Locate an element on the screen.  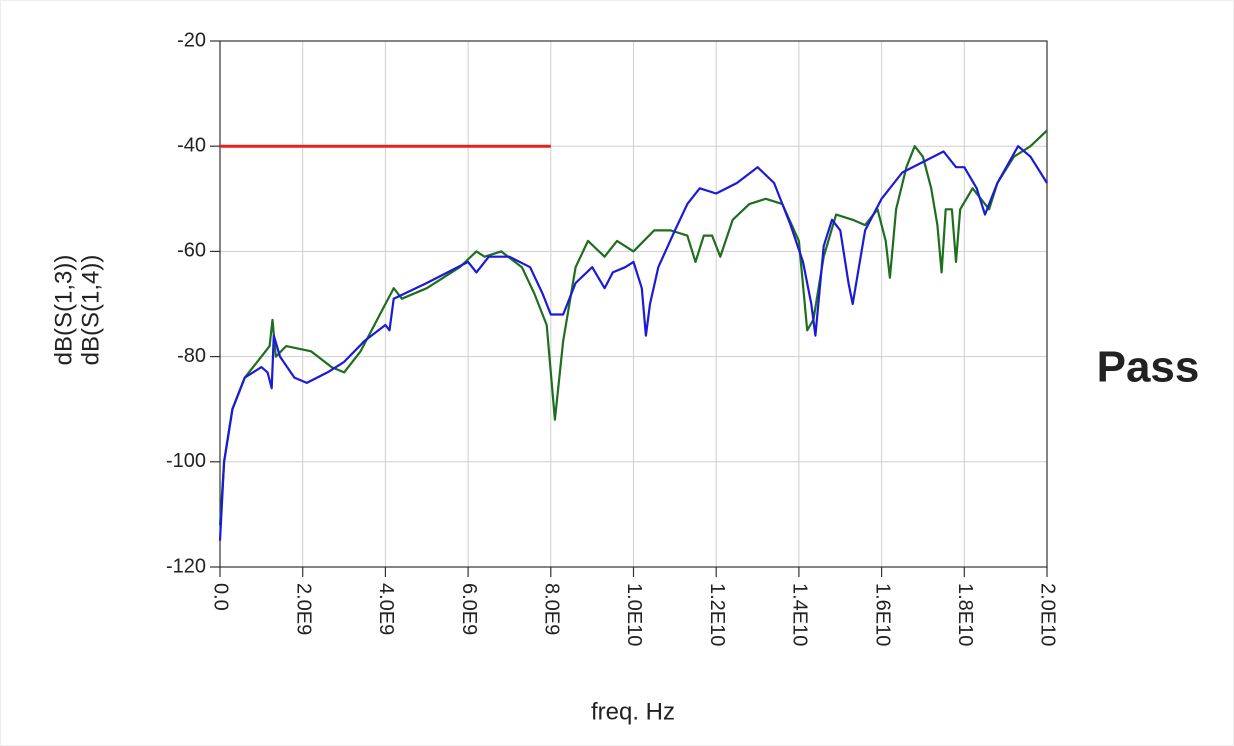
y-tick-label: -20 is located at coordinates (191, 40).